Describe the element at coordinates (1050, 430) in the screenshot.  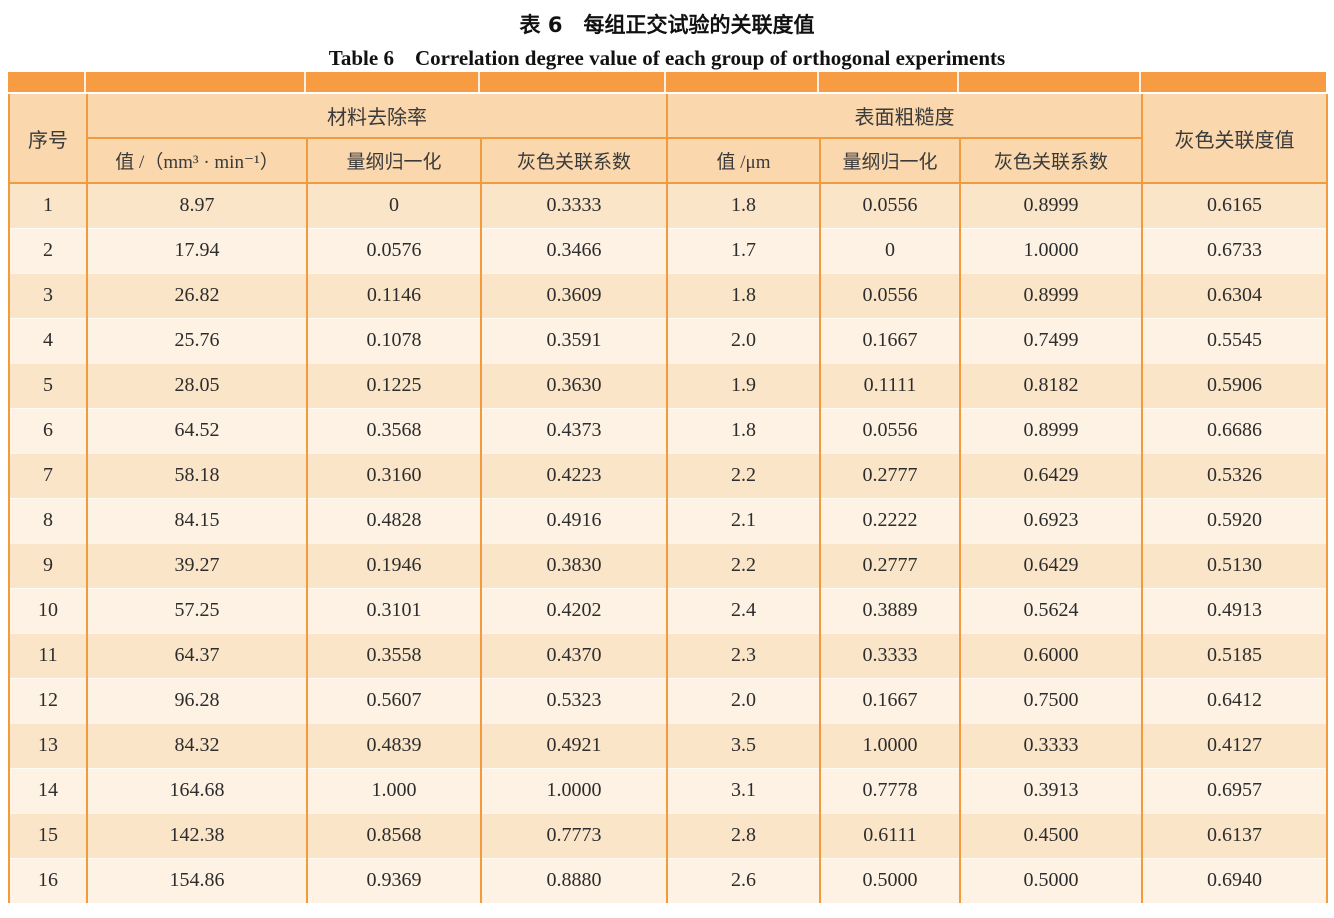
I see `table-cell: 0.8999` at that location.